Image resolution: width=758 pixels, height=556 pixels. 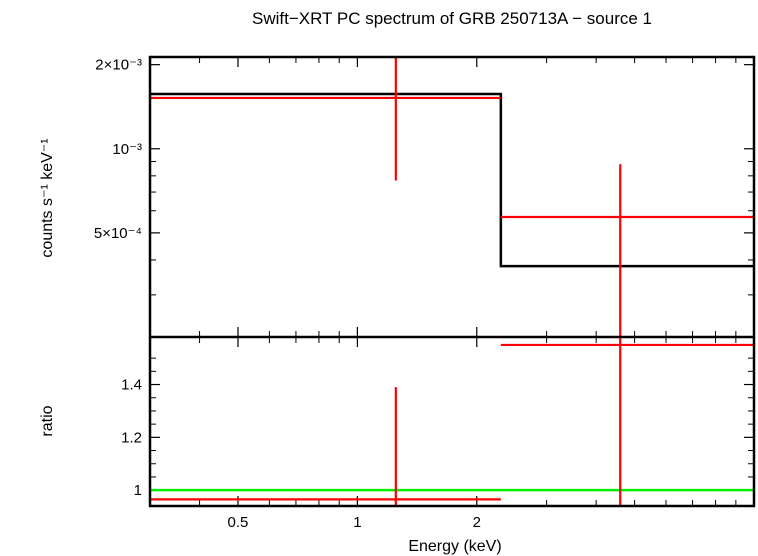 I want to click on y-axis-label-spectrum: counts s⁻¹ keV⁻¹, so click(x=47, y=197).